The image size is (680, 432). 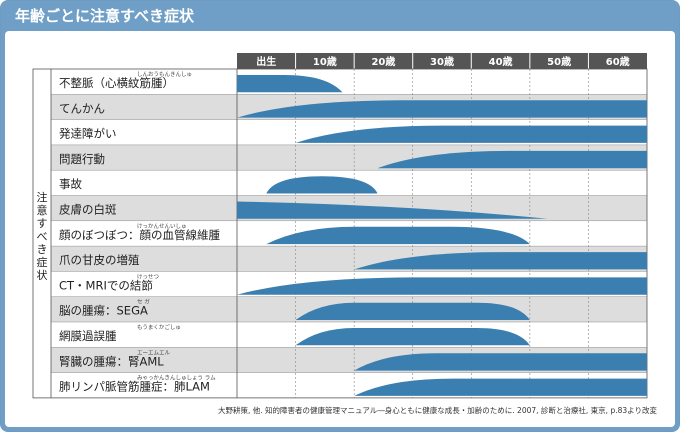 I want to click on row-ruby: しんおうもんきんしゅ, so click(x=164, y=74).